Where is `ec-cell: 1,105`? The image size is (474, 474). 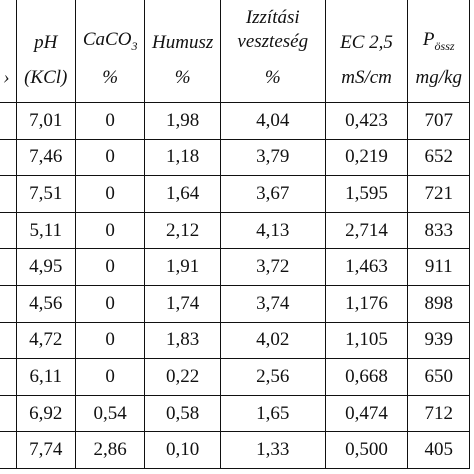
ec-cell: 1,105 is located at coordinates (366, 340).